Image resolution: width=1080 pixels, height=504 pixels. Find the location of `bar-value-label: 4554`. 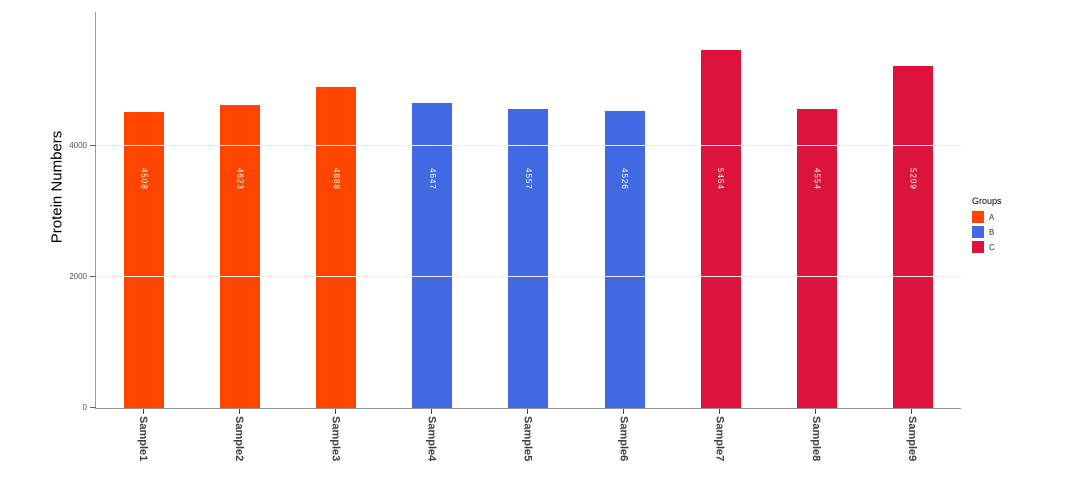

bar-value-label: 4554 is located at coordinates (817, 179).